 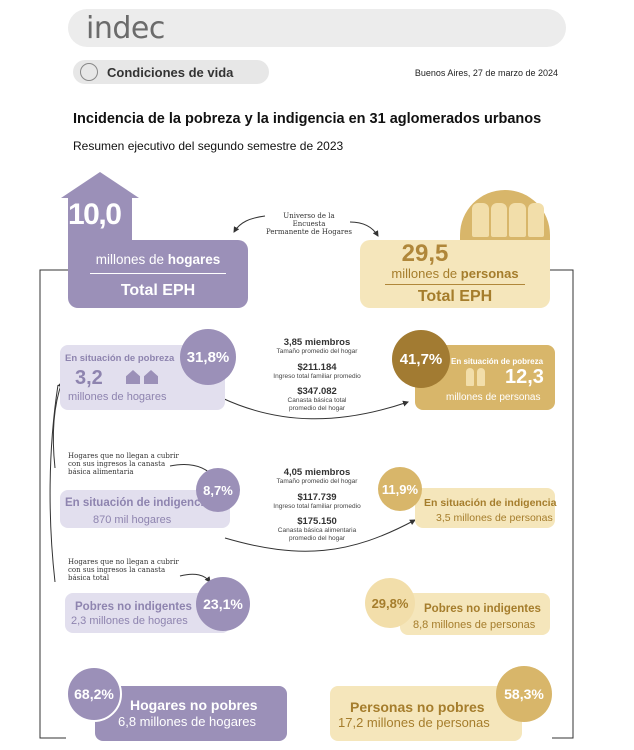 What do you see at coordinates (120, 358) in the screenshot?
I see `households-poverty-label: En situación de pobreza` at bounding box center [120, 358].